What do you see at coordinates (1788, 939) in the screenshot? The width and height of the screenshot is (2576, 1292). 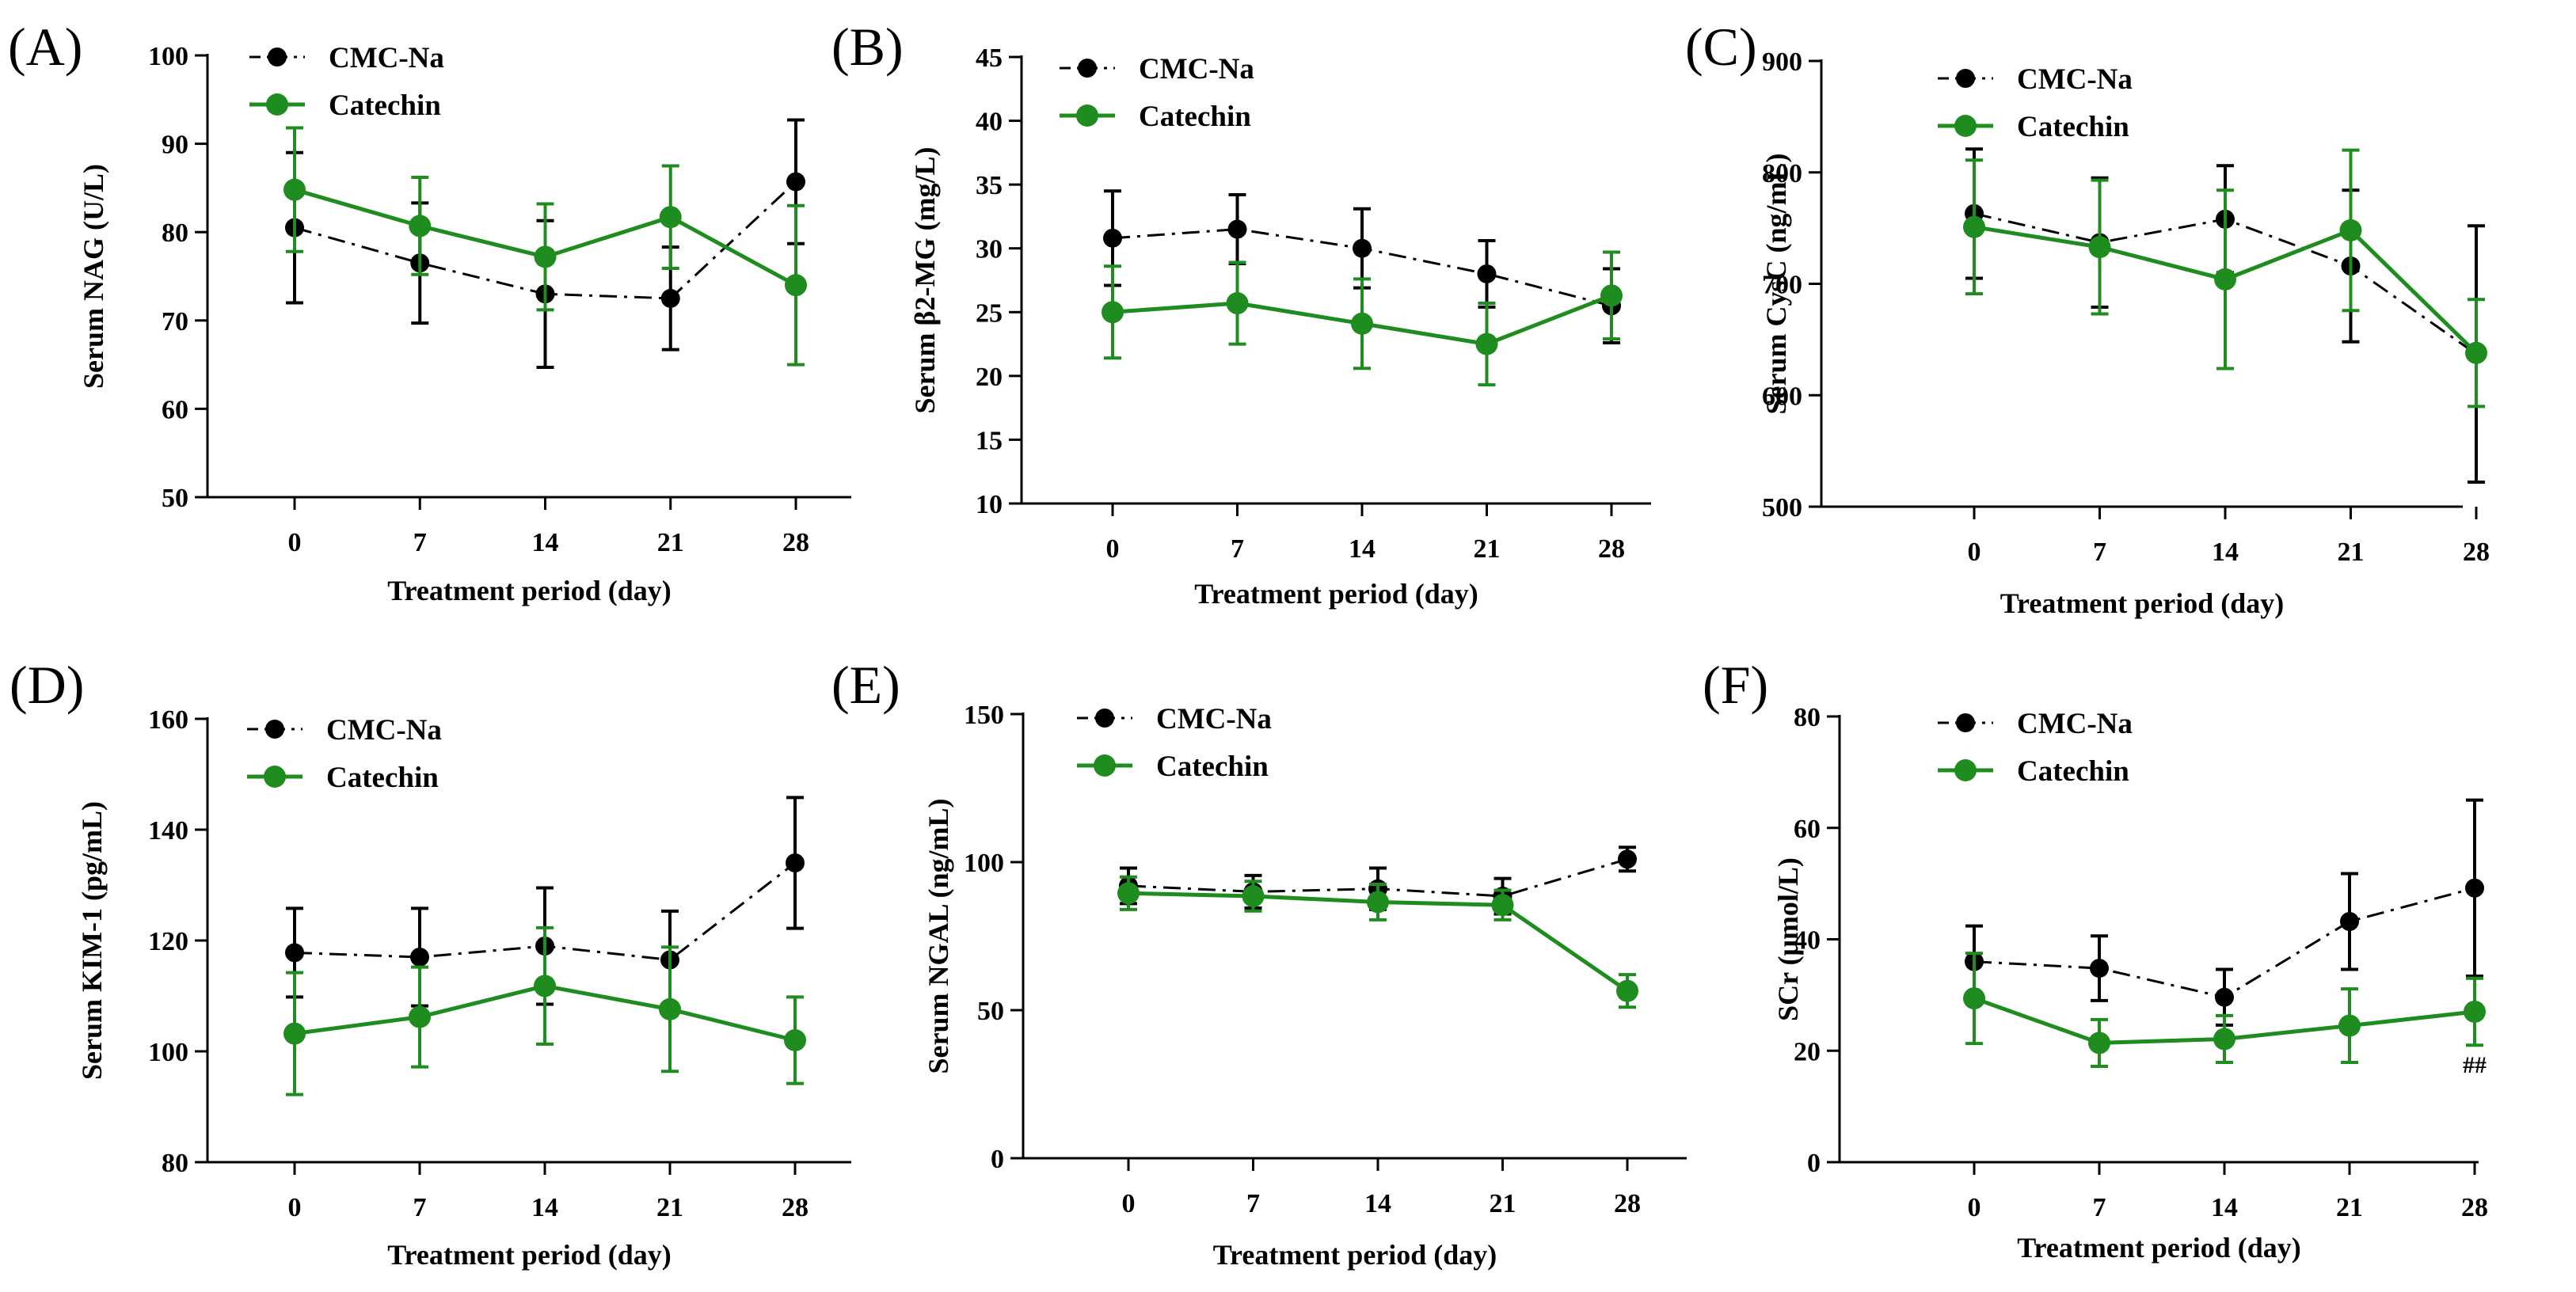 I see `y-axis-title: SCr (μmol/L)` at bounding box center [1788, 939].